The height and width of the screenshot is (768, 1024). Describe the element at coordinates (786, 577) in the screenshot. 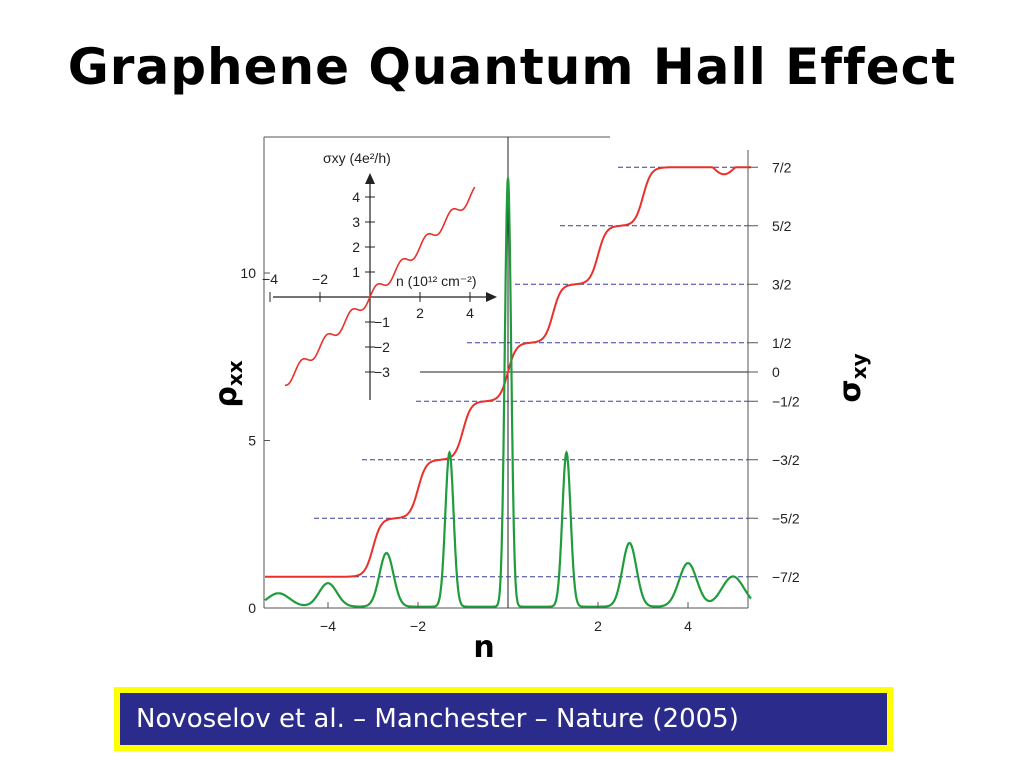

I see `right-tick-label: −7/2` at that location.